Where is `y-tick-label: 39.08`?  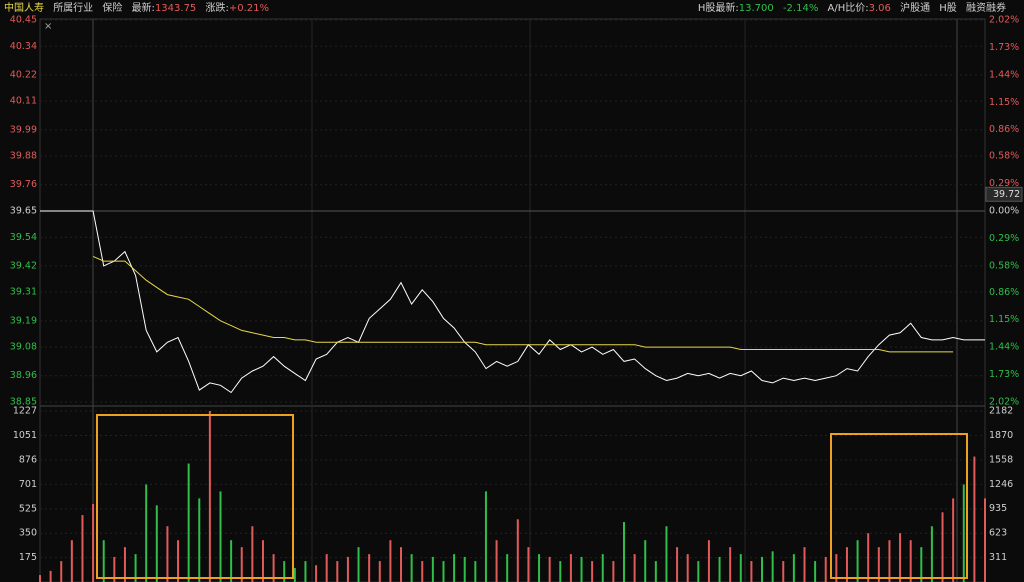 y-tick-label: 39.08 is located at coordinates (23, 347).